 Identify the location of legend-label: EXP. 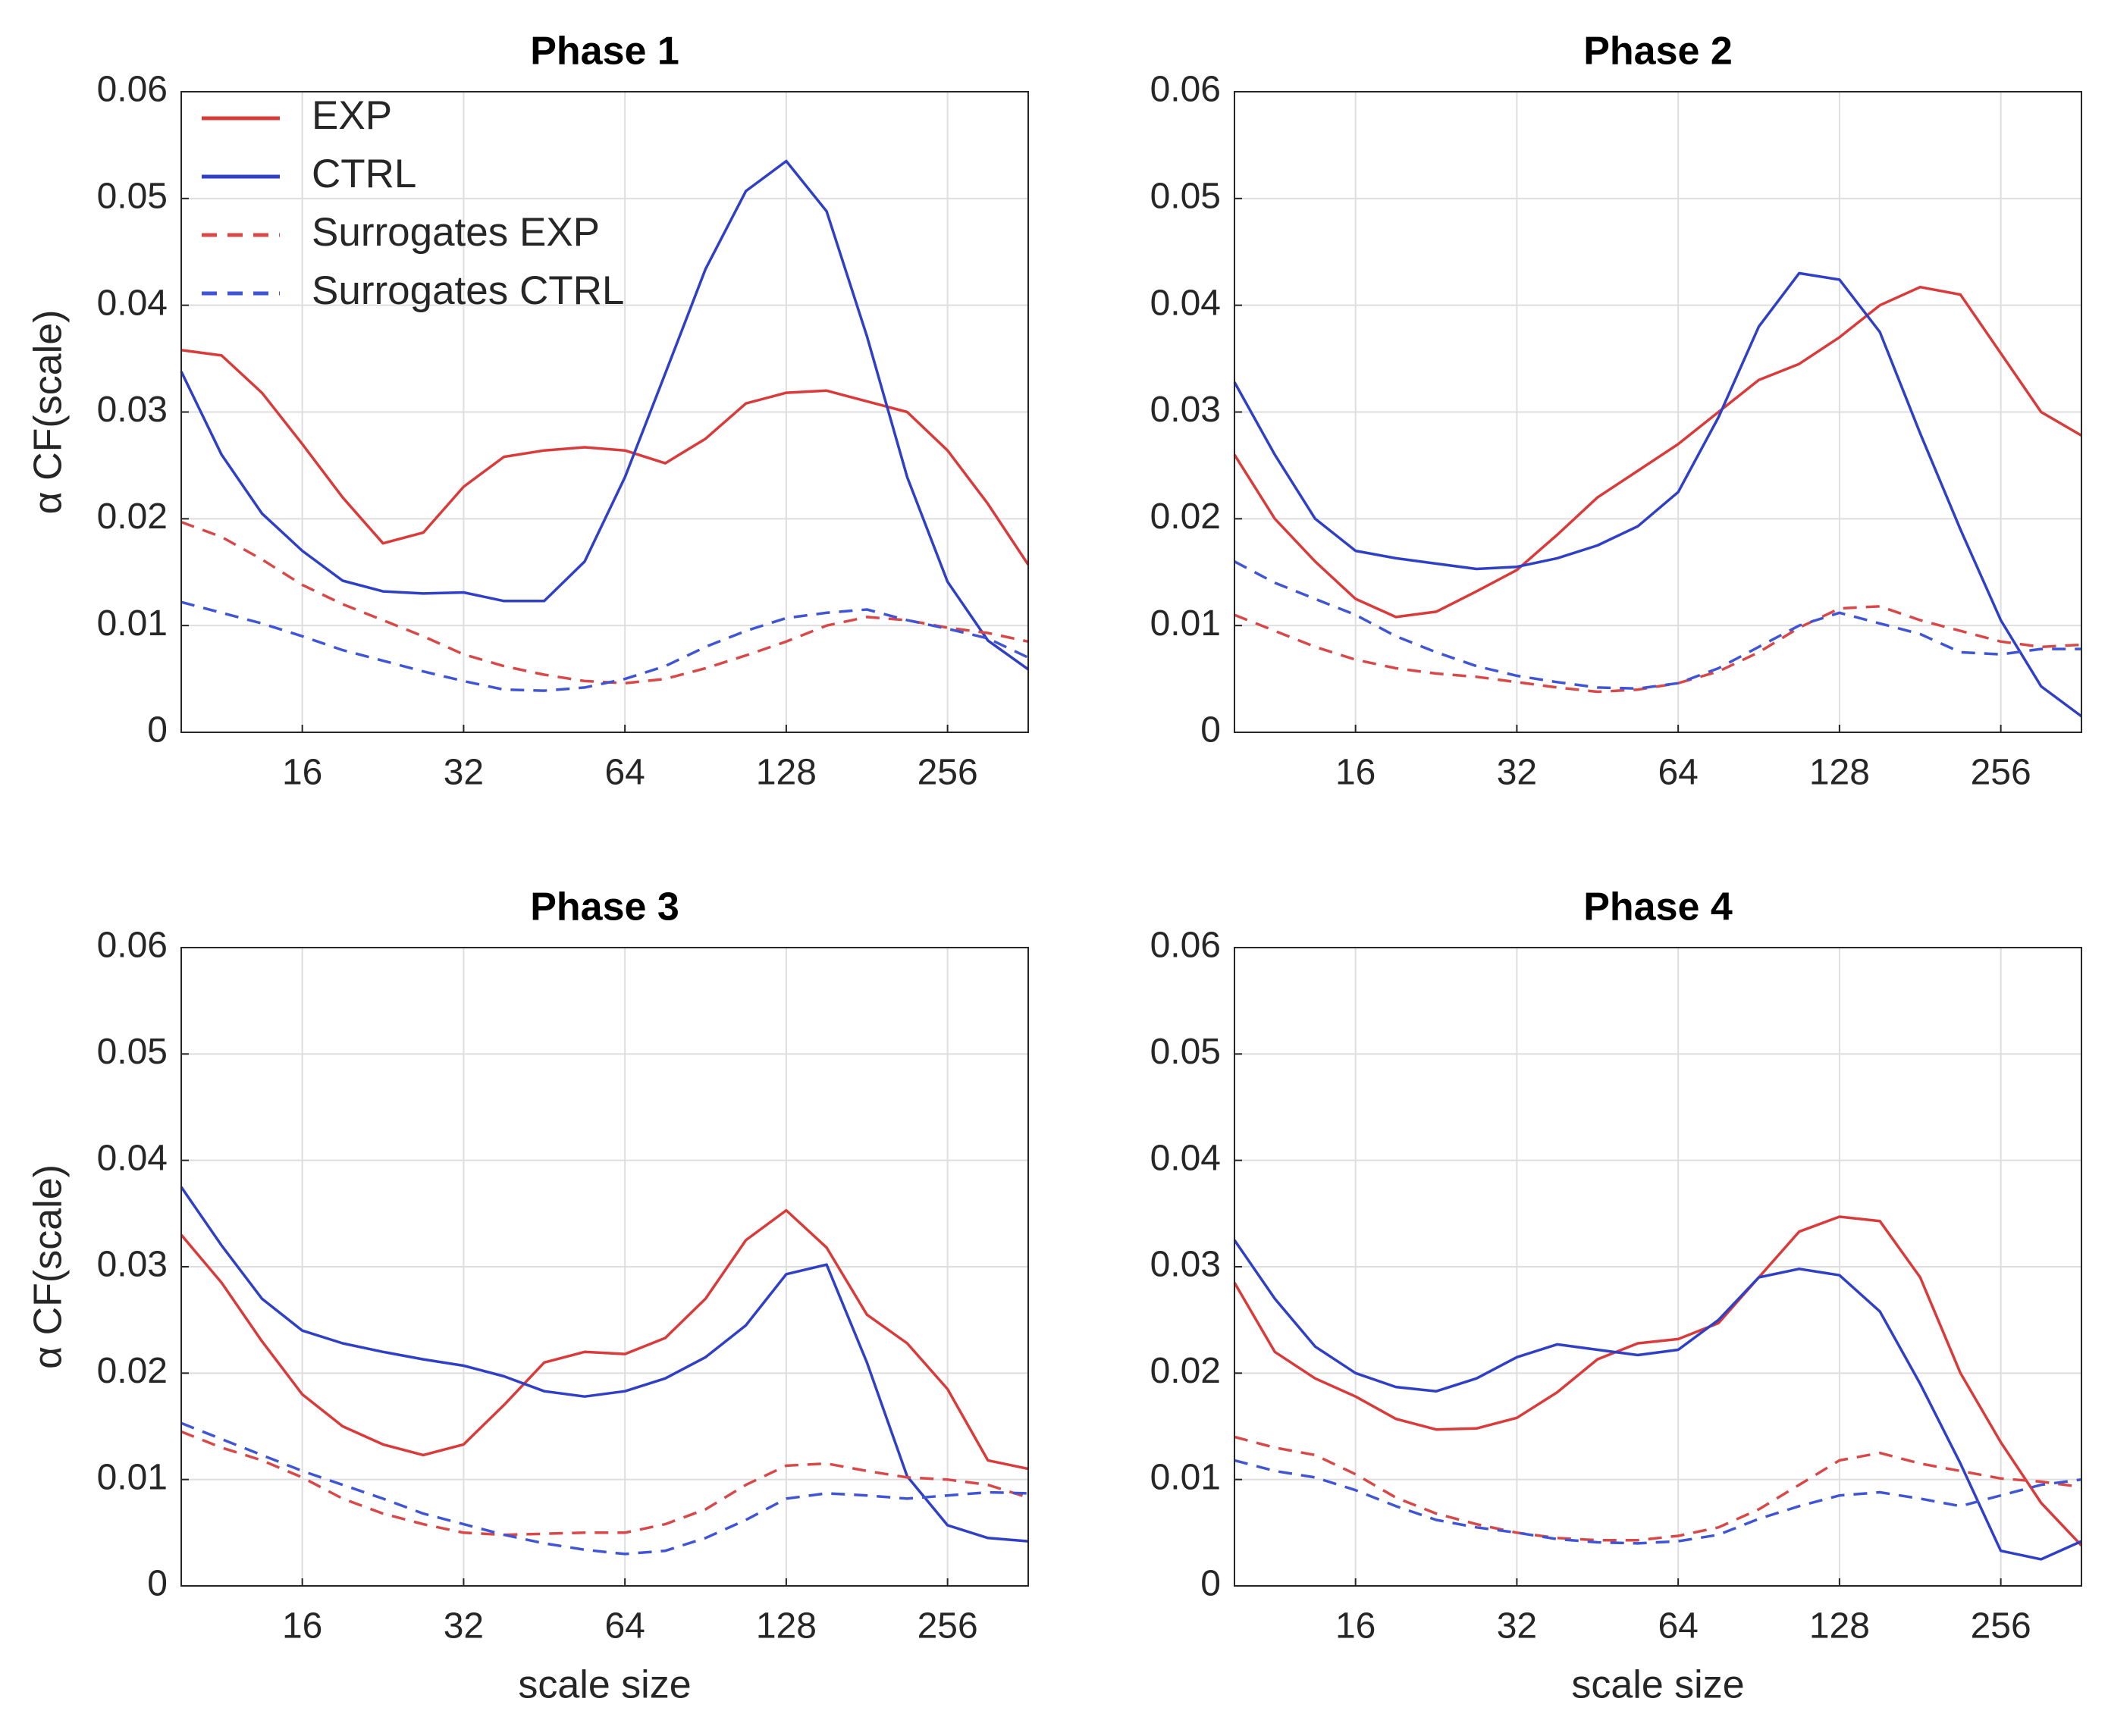
(352, 115).